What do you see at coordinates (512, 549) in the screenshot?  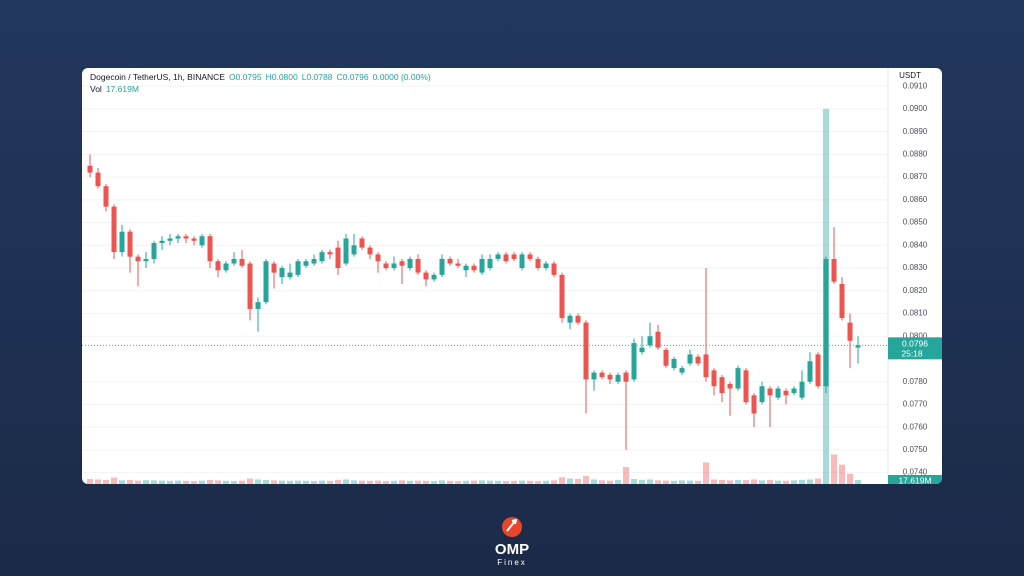 I see `brand-name: OMP` at bounding box center [512, 549].